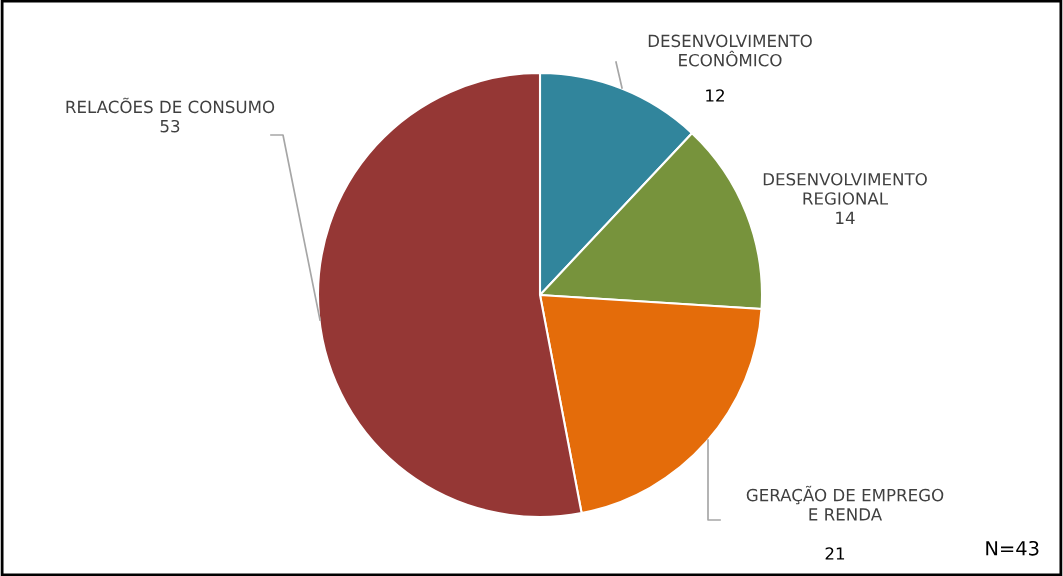 This screenshot has height=576, width=1063. Describe the element at coordinates (835, 553) in the screenshot. I see `data-label: 21` at that location.